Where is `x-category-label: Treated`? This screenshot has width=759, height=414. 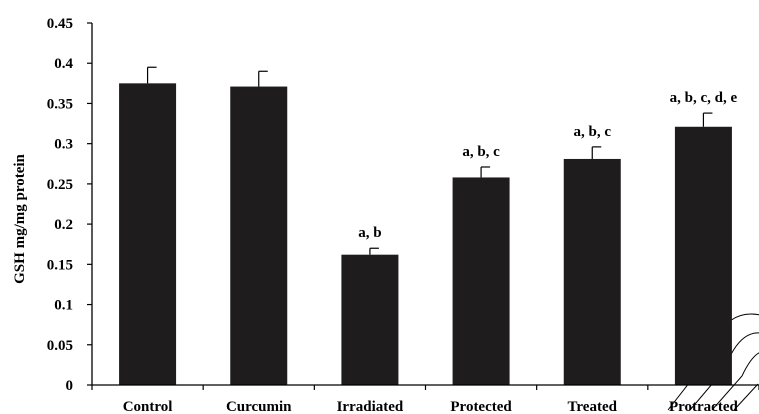
x-category-label: Treated is located at coordinates (593, 406).